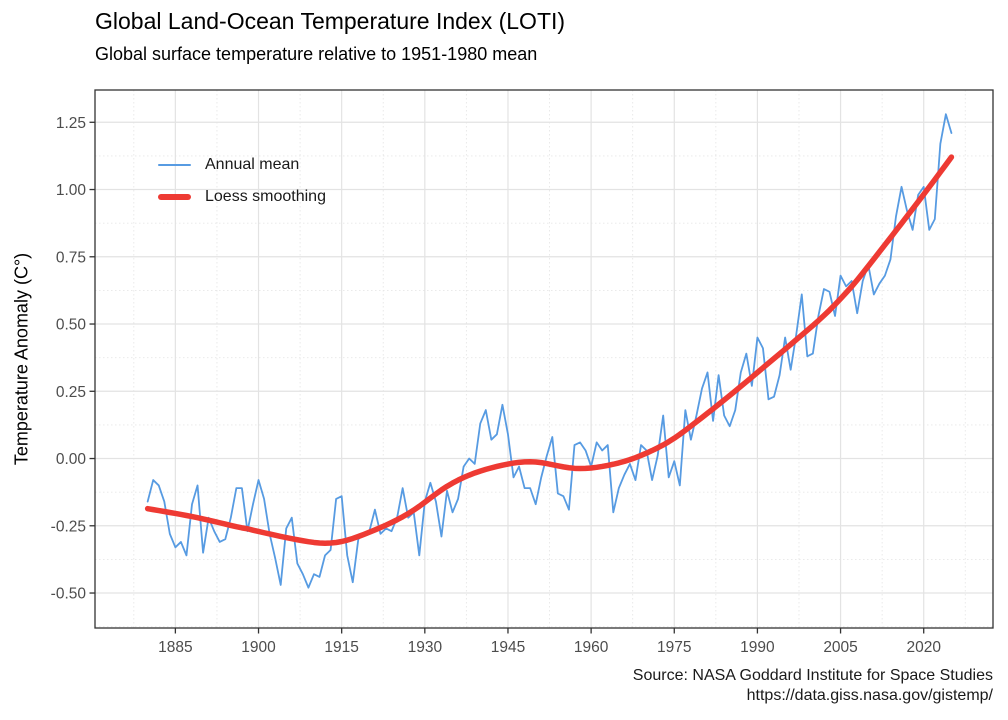 The image size is (1008, 720). I want to click on legend-item-annual-mean: Annual mean, so click(242, 165).